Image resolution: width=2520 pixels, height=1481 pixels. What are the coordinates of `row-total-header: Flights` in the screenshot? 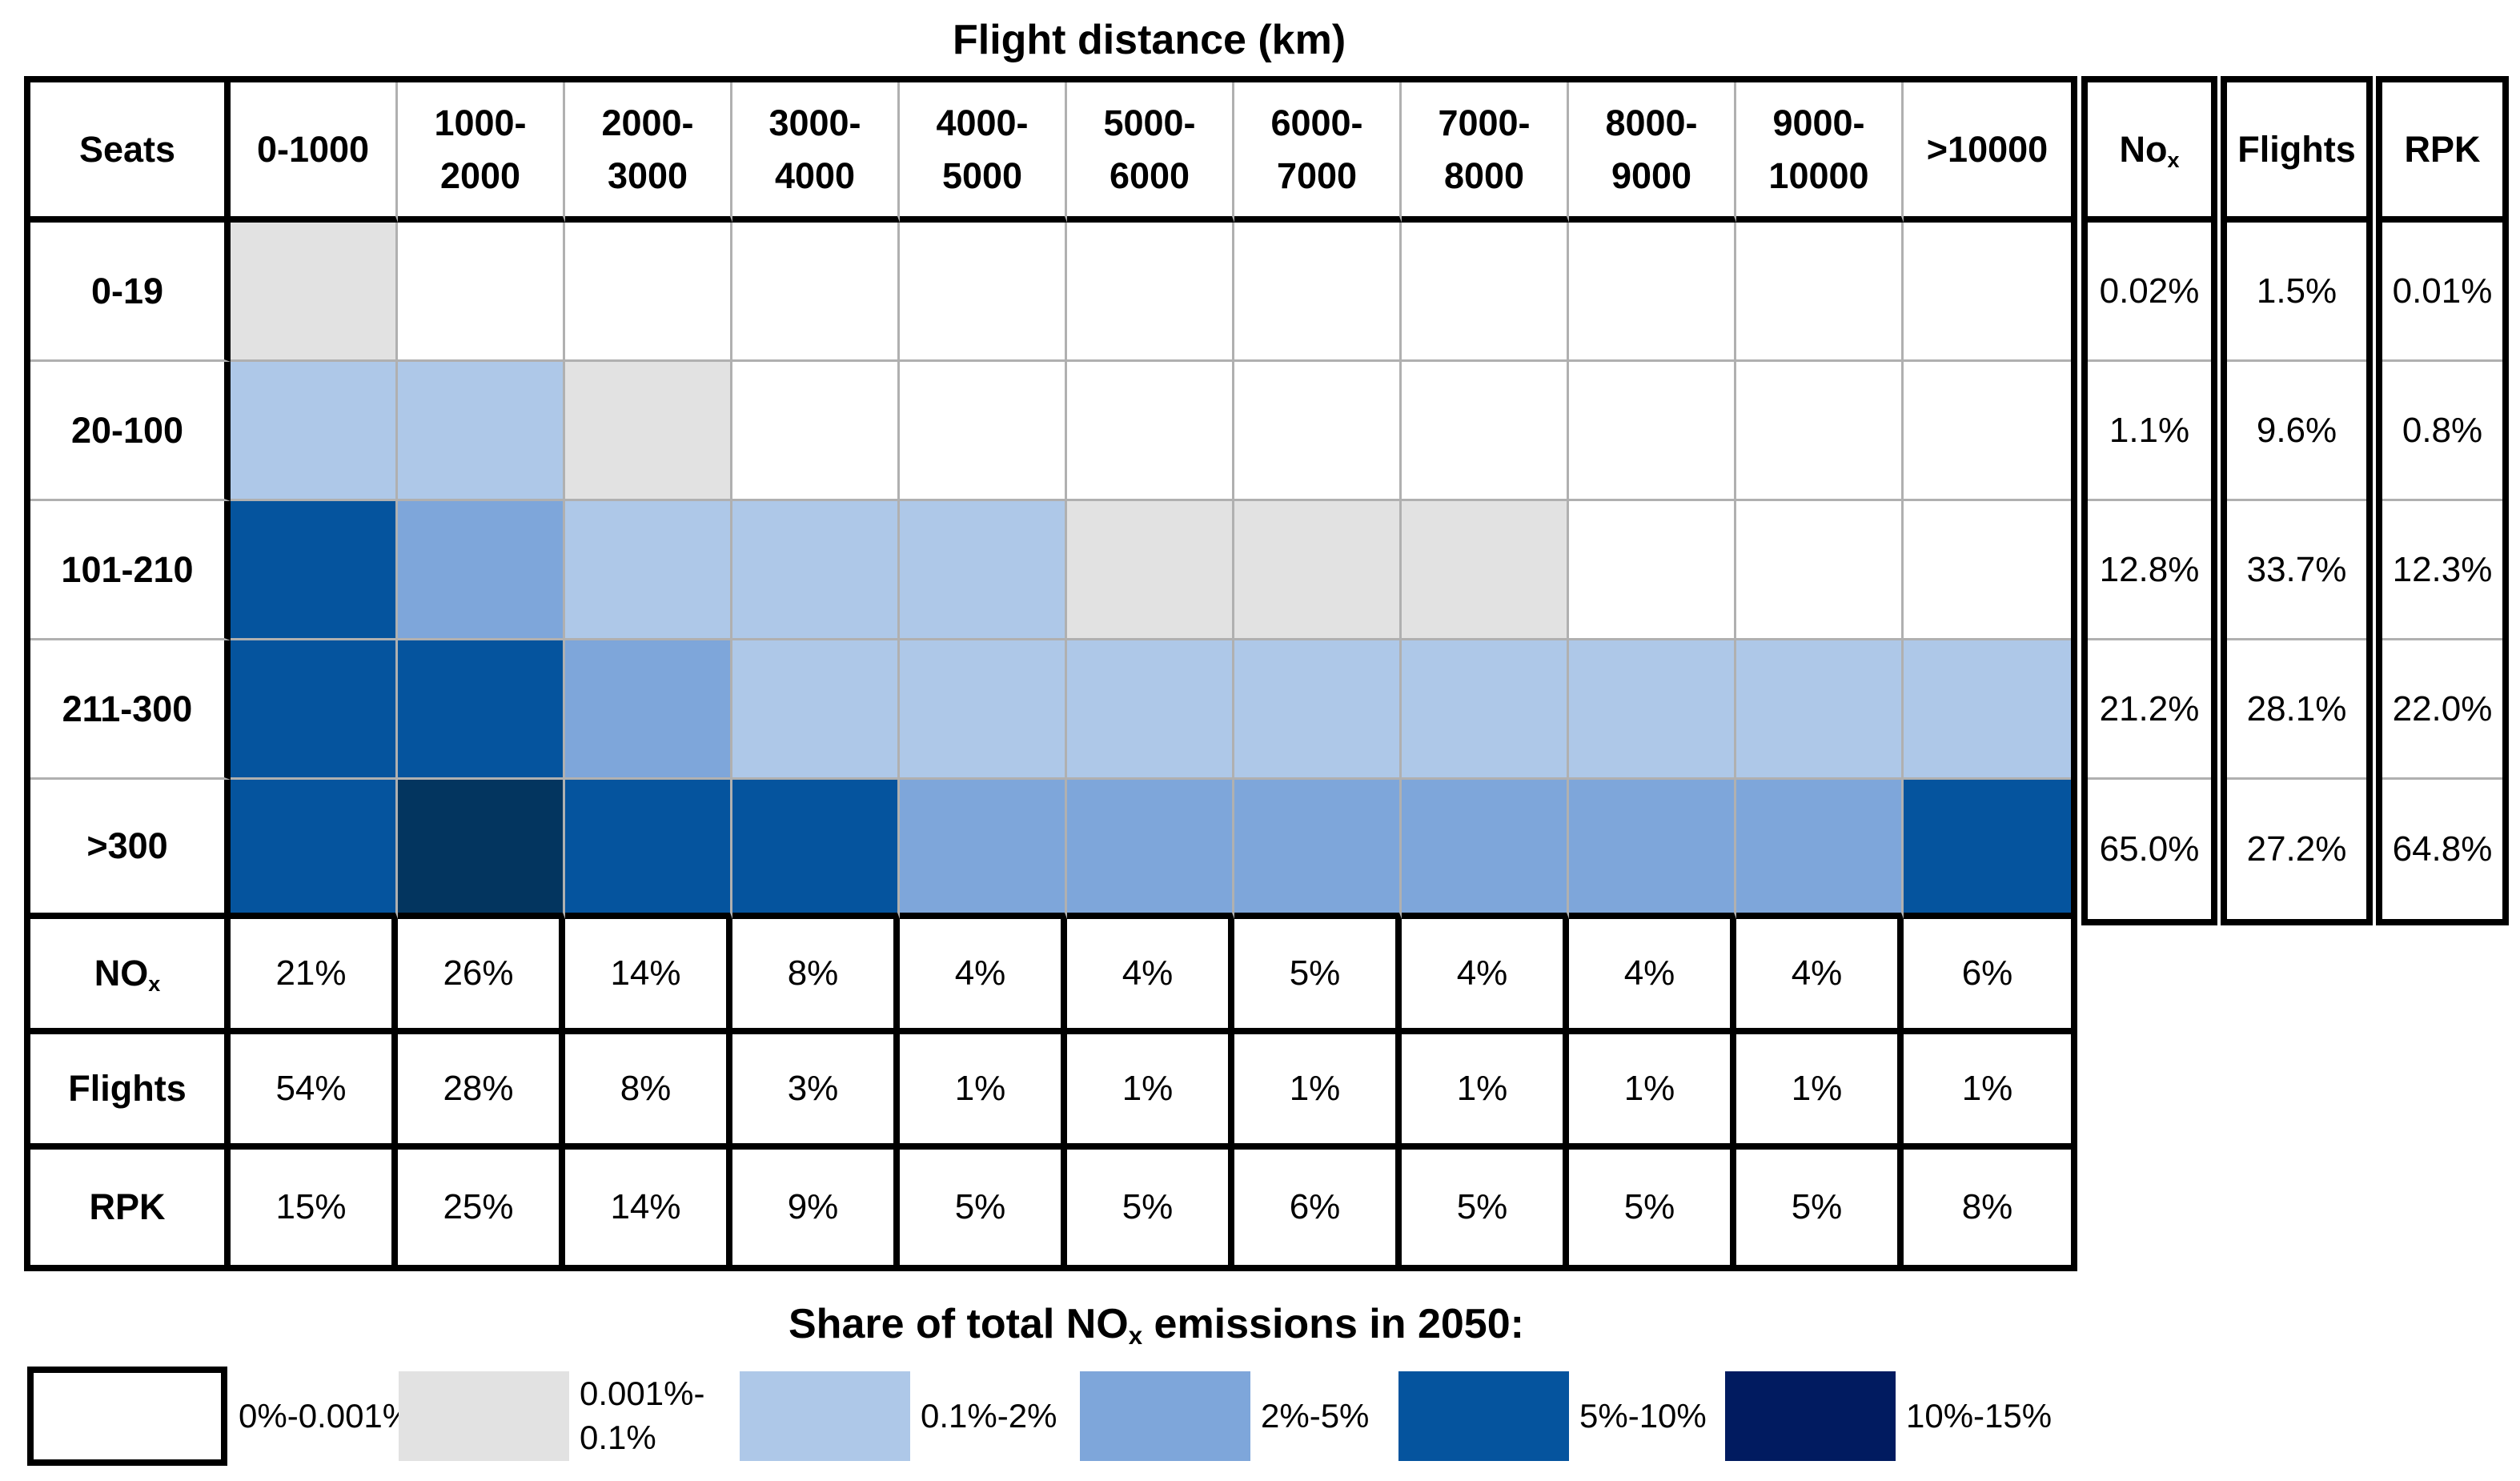 It's located at (2296, 152).